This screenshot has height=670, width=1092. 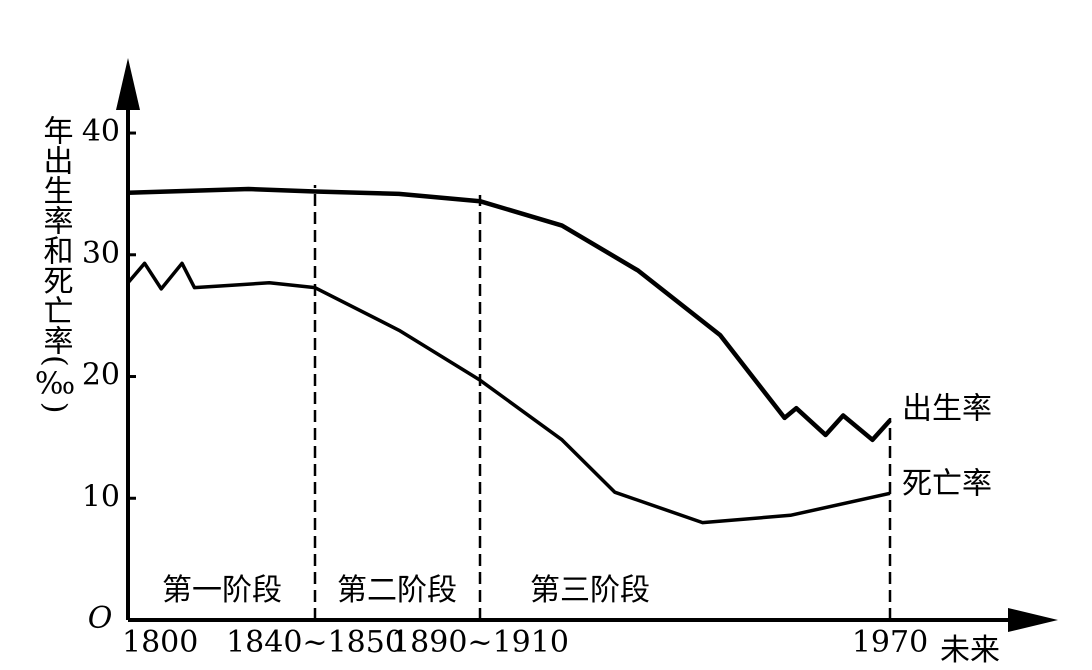 What do you see at coordinates (480, 642) in the screenshot?
I see `x-tick-label: 1890~1910` at bounding box center [480, 642].